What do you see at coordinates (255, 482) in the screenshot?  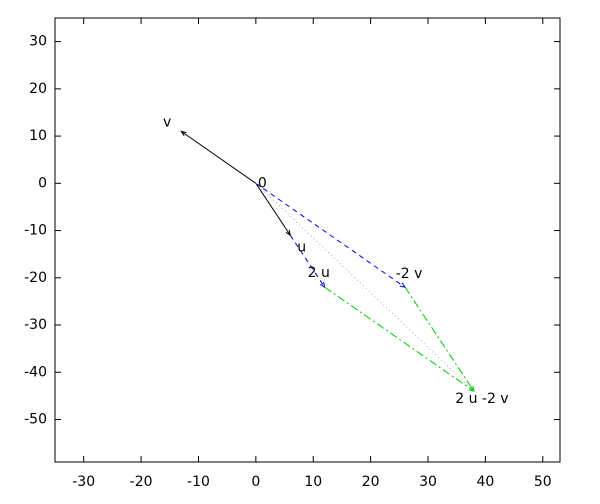 I see `x-tick-label: 0` at bounding box center [255, 482].